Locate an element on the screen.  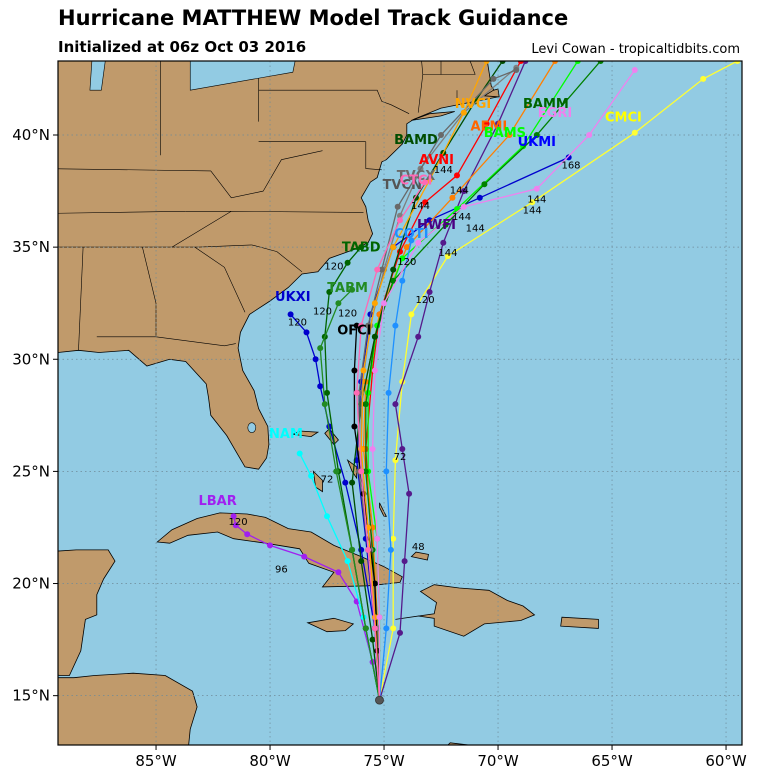
track-tabm is located at coordinates (349, 493).